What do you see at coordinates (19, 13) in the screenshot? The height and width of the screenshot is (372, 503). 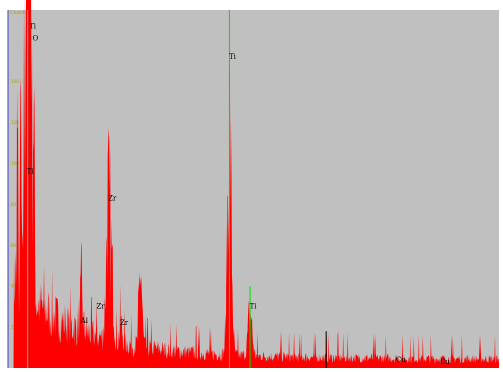 I see `y-axis-unit-label: Counts` at bounding box center [19, 13].